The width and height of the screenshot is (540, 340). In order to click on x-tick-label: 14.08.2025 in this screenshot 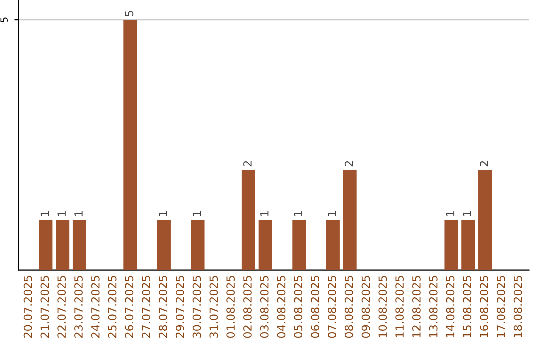, I will do `click(450, 307)`.